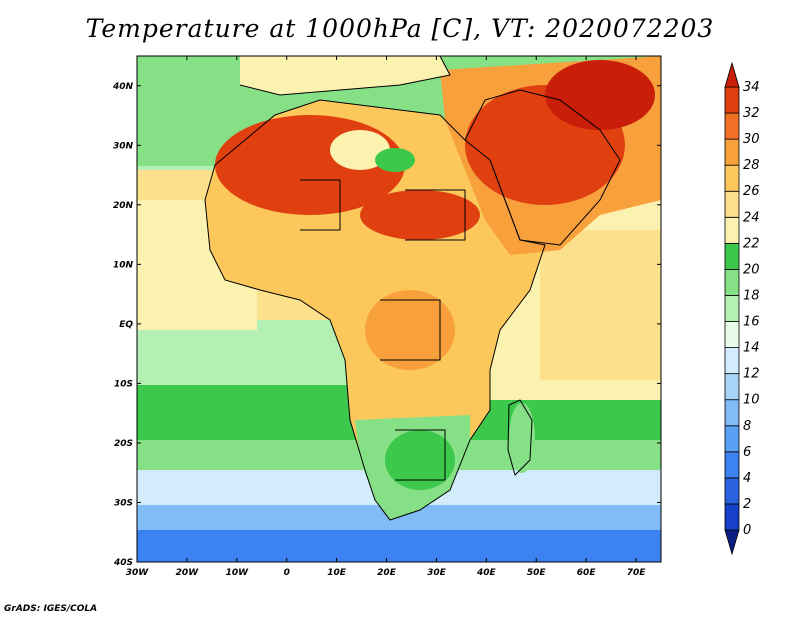  Describe the element at coordinates (123, 503) in the screenshot. I see `lat-tick-label: 30S` at that location.